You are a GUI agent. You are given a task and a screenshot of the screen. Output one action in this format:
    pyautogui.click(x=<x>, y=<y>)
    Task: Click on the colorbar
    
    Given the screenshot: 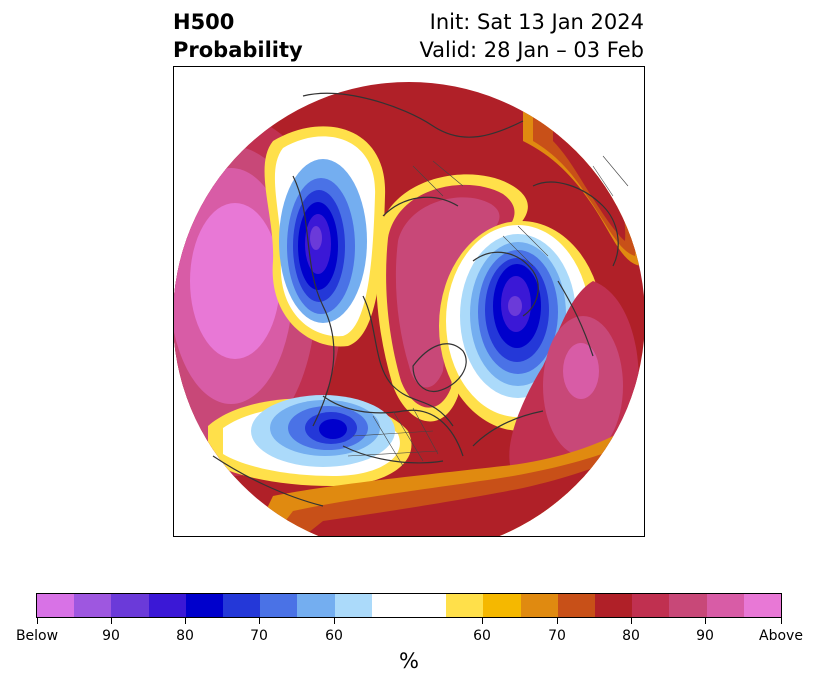 What is the action you would take?
    pyautogui.click(x=409, y=605)
    